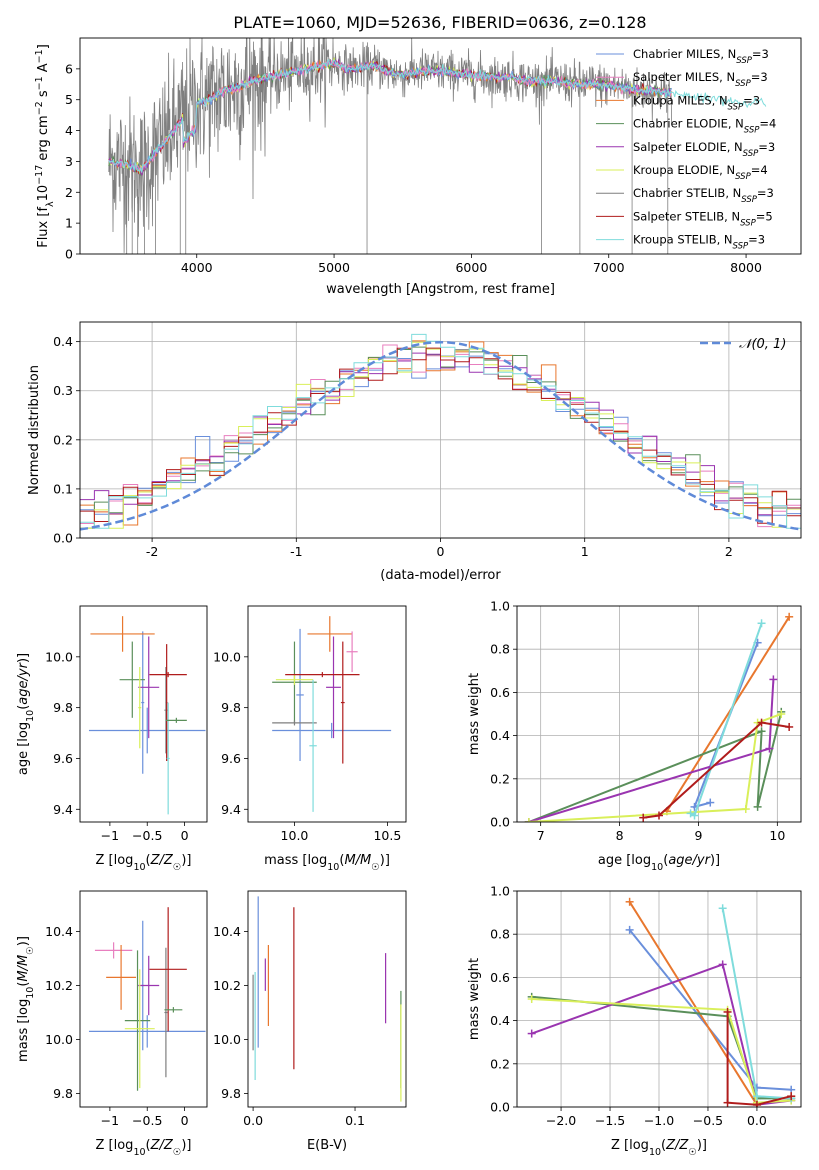 Image resolution: width=819 pixels, height=1170 pixels. I want to click on y-tick-label: 10.4, so click(59, 931).